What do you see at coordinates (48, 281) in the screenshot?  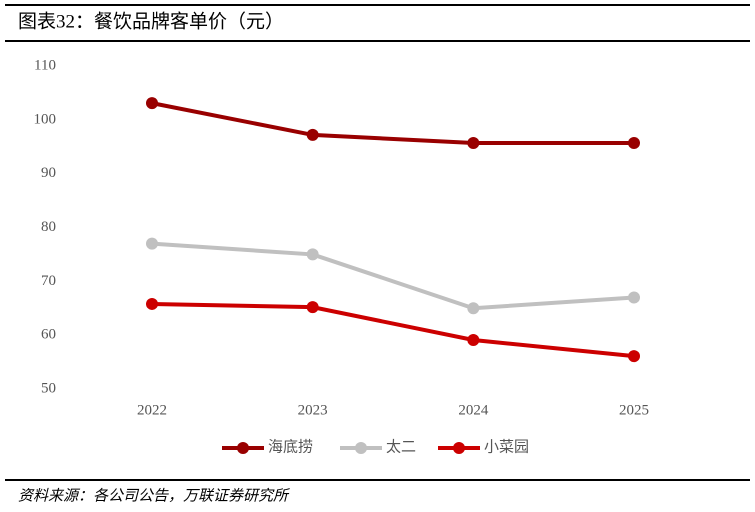 I see `y-tick-label: 70` at bounding box center [48, 281].